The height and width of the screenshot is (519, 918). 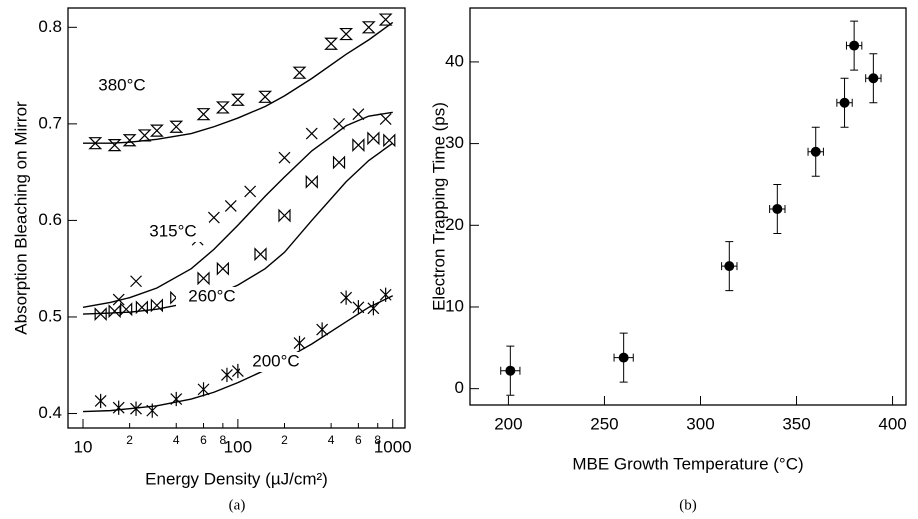 I want to click on x-tick-label: 100, so click(x=238, y=446).